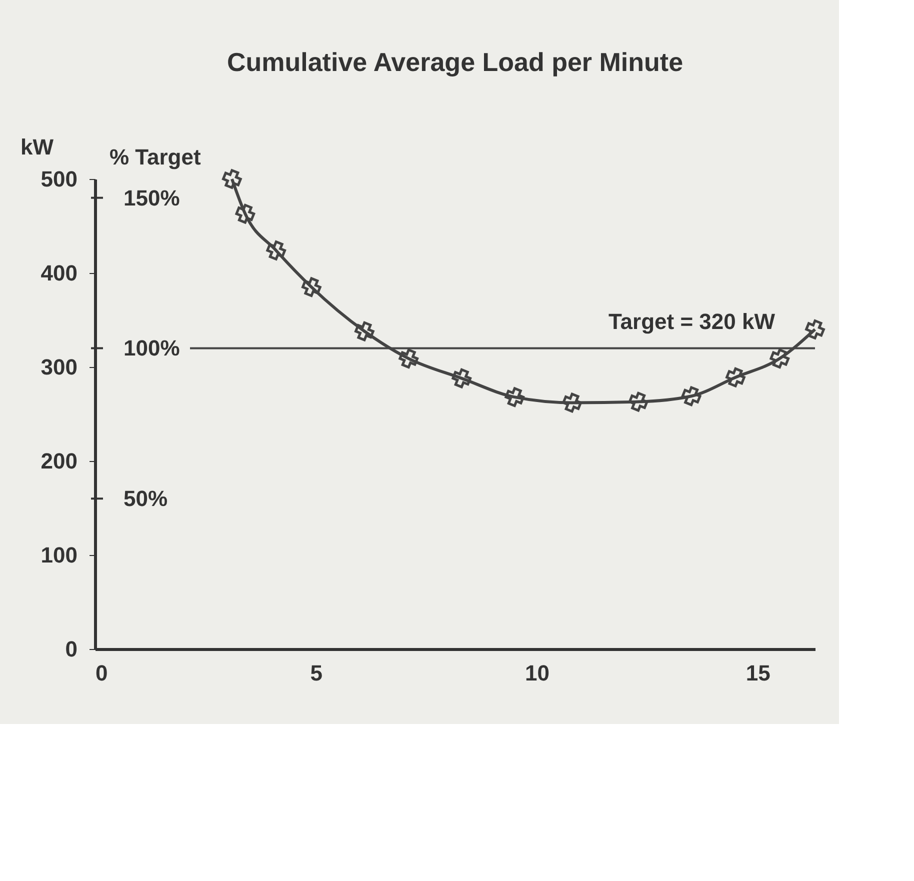 This screenshot has height=881, width=914. What do you see at coordinates (59, 461) in the screenshot?
I see `y-tick-label: 200` at bounding box center [59, 461].